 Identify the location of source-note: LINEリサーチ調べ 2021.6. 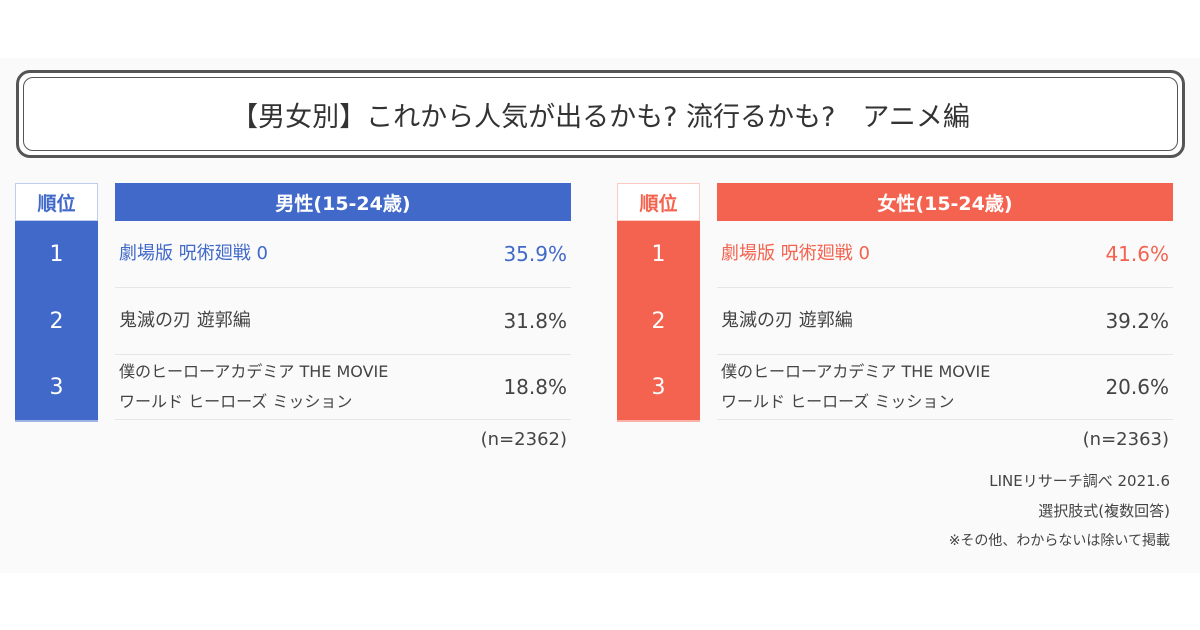
(1079, 481).